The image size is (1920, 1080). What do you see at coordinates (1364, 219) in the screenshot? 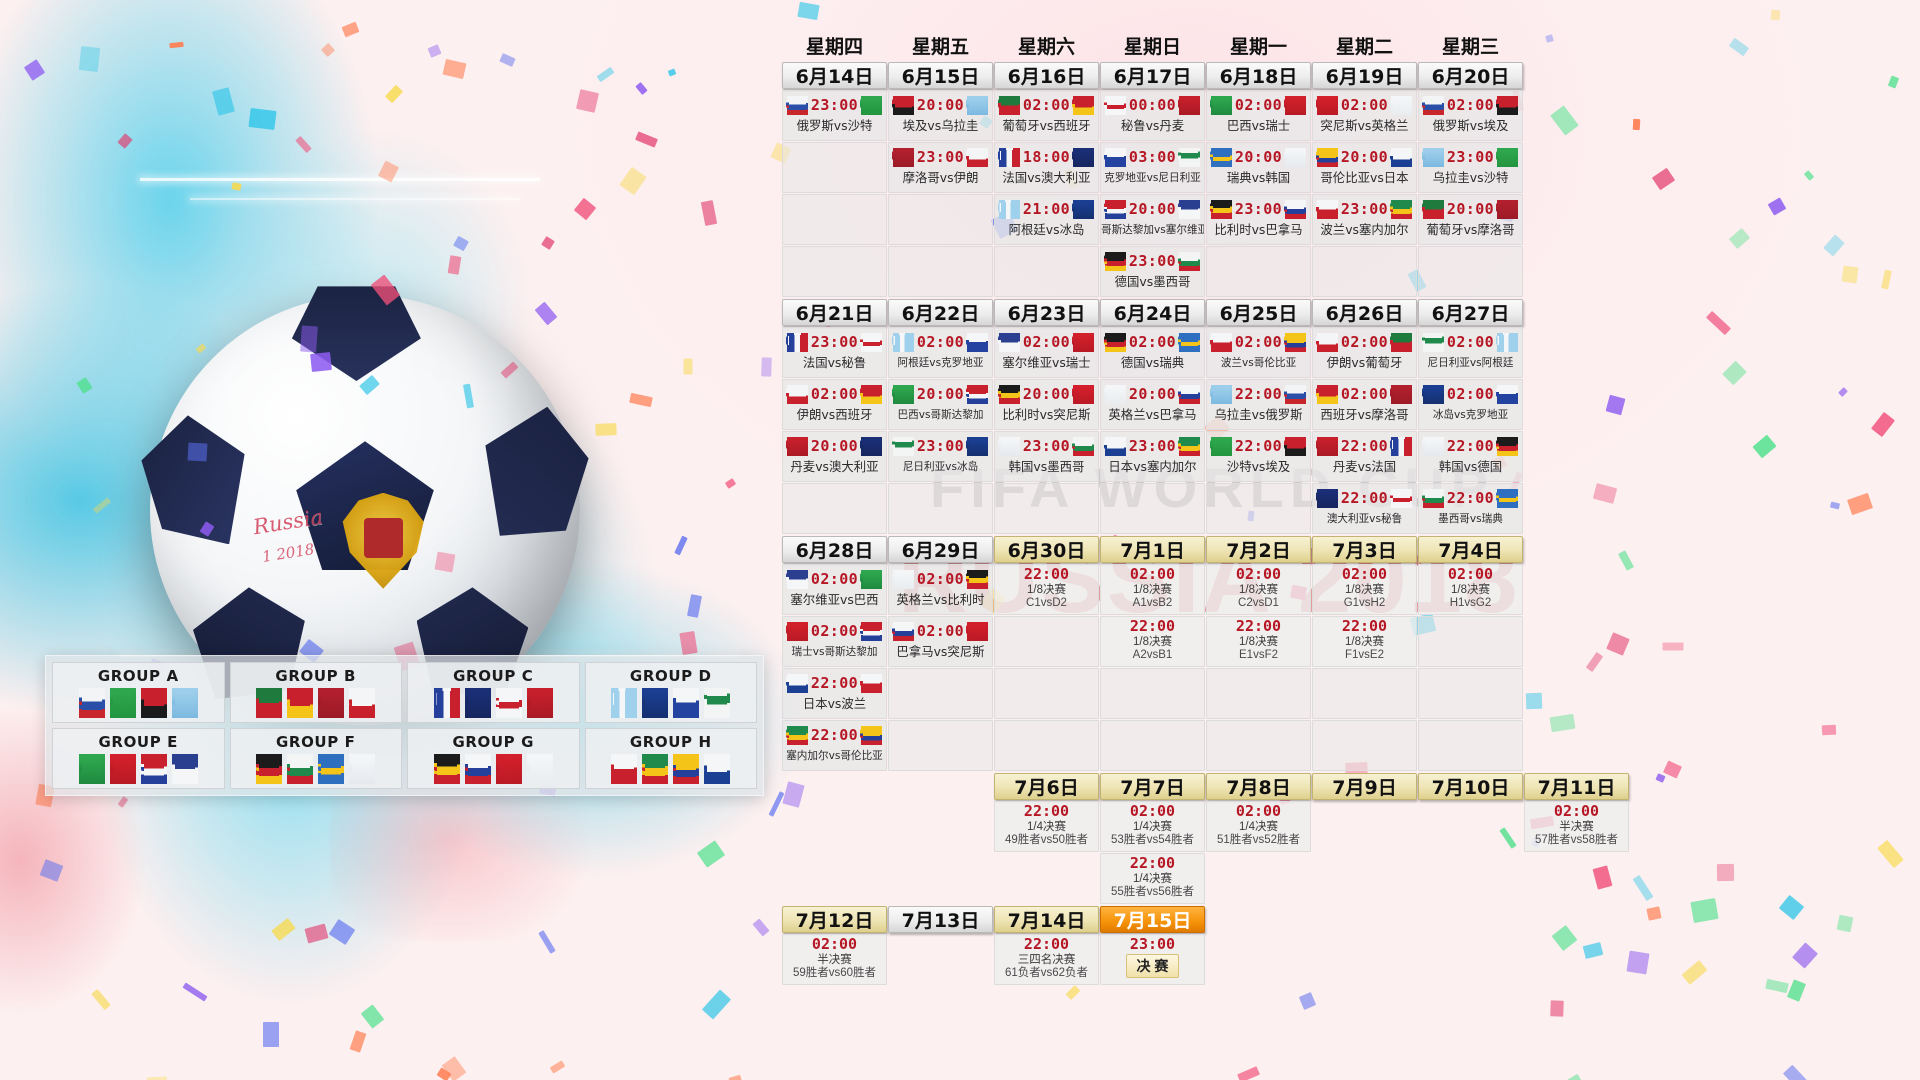
I see `match-cell: 23:00 波兰vs塞内加尔` at bounding box center [1364, 219].